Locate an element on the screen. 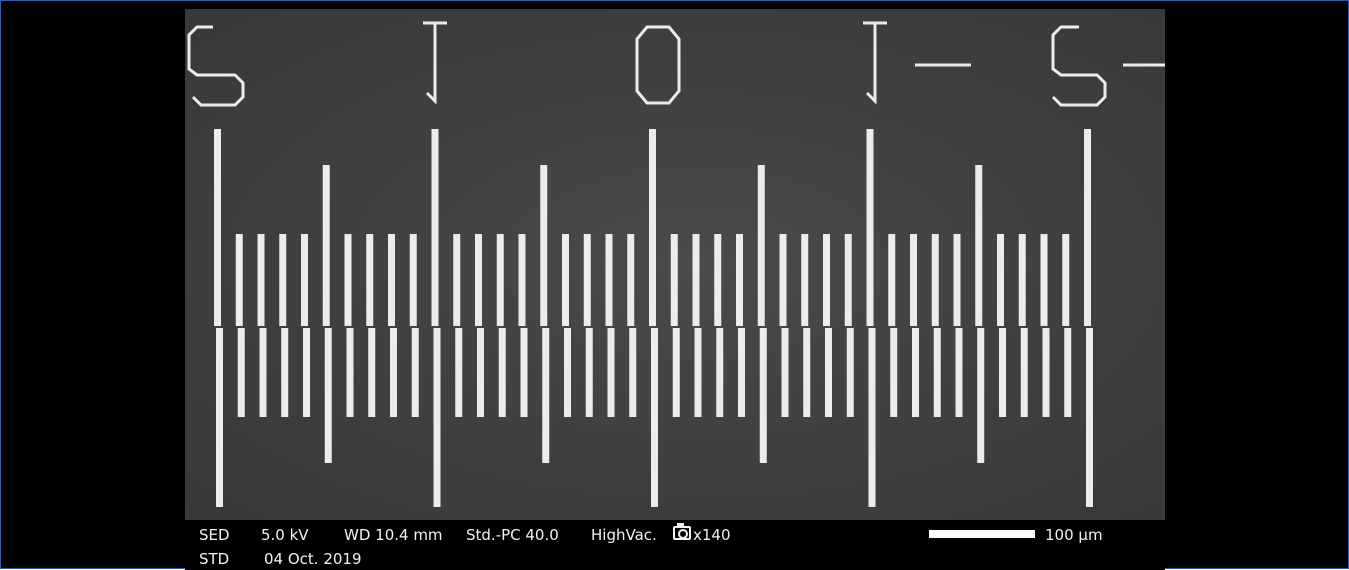  voltage-label: 5.0 kV is located at coordinates (285, 535).